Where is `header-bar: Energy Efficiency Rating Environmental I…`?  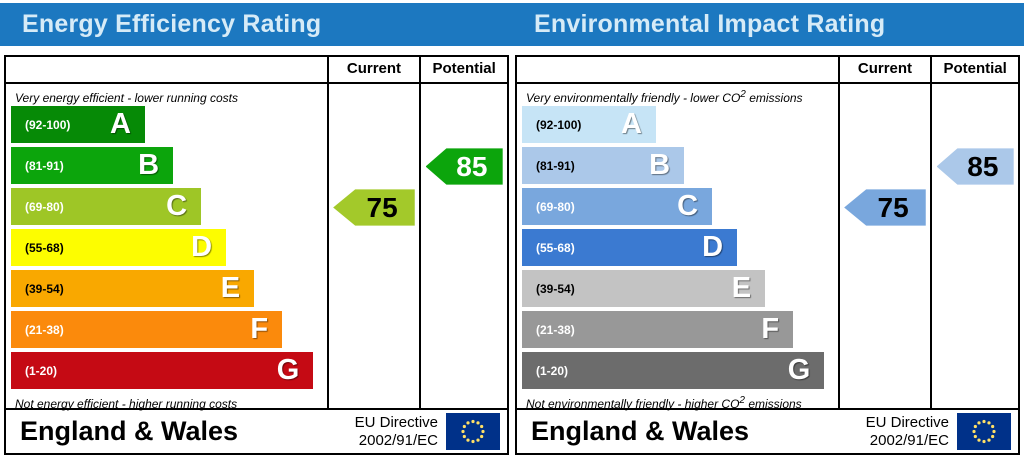
header-bar: Energy Efficiency Rating Environmental I… is located at coordinates (512, 24).